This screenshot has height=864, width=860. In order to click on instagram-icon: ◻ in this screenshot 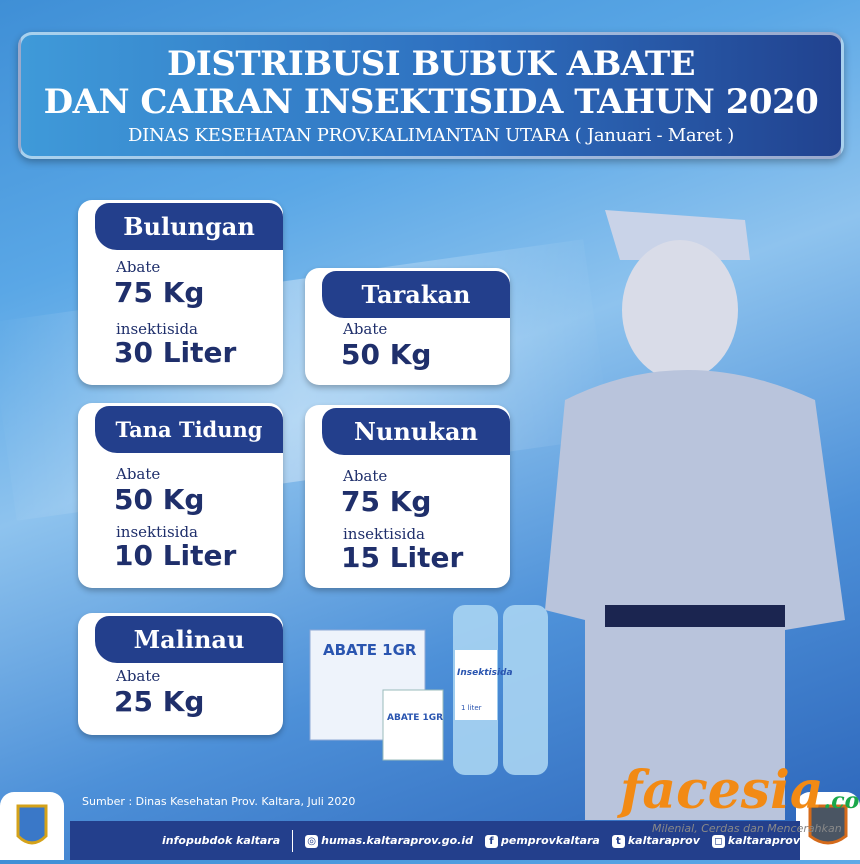, I will do `click(718, 841)`.